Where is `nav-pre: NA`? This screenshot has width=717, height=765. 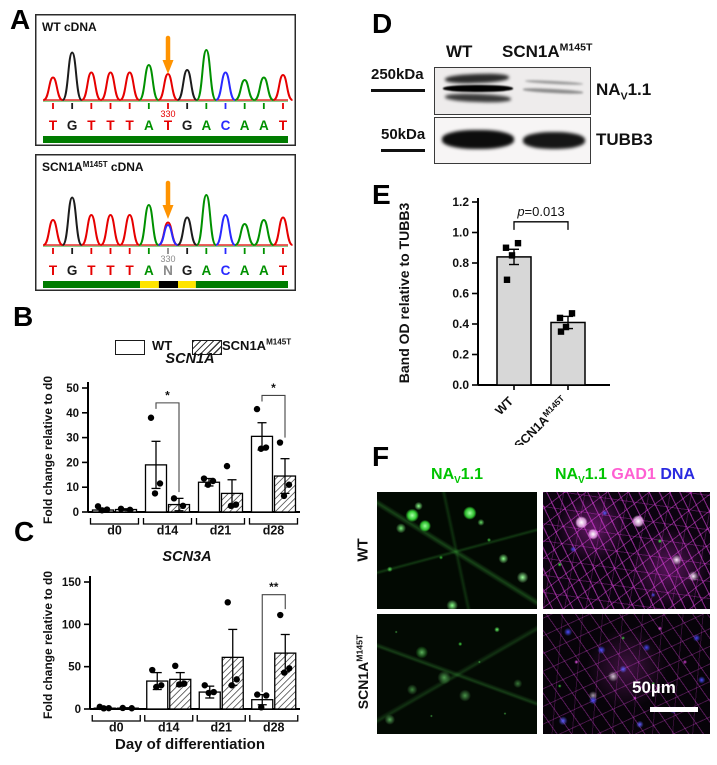 nav-pre: NA is located at coordinates (608, 89).